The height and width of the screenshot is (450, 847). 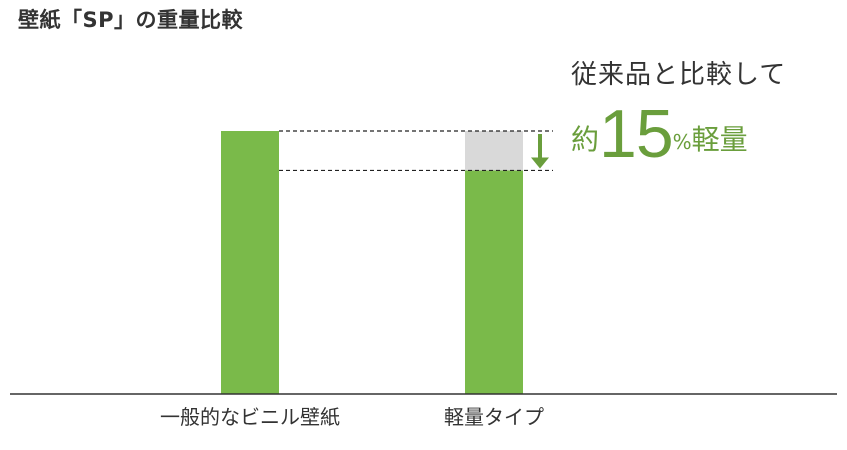 What do you see at coordinates (131, 20) in the screenshot?
I see `chart-title: 壁紙「SP」の重量比較` at bounding box center [131, 20].